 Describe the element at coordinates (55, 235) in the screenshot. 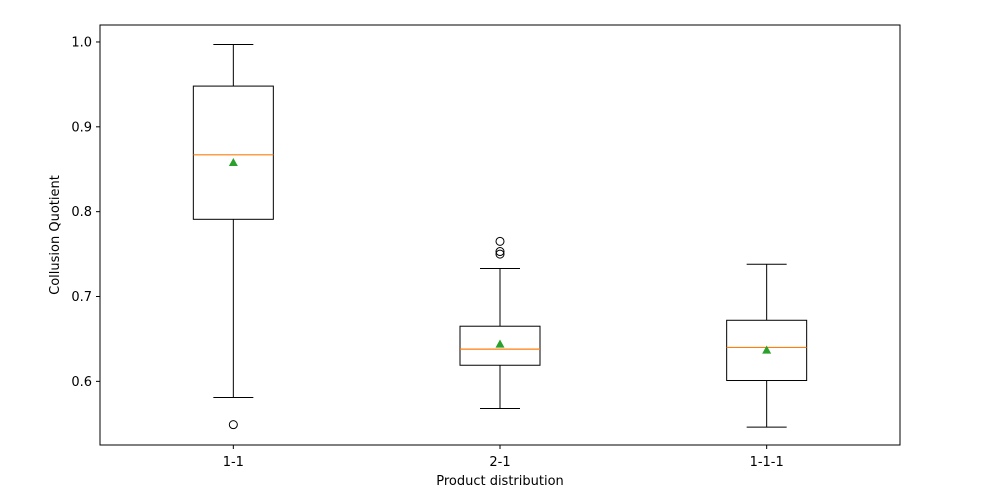

I see `y-axis-label: Collusion Quotient` at that location.